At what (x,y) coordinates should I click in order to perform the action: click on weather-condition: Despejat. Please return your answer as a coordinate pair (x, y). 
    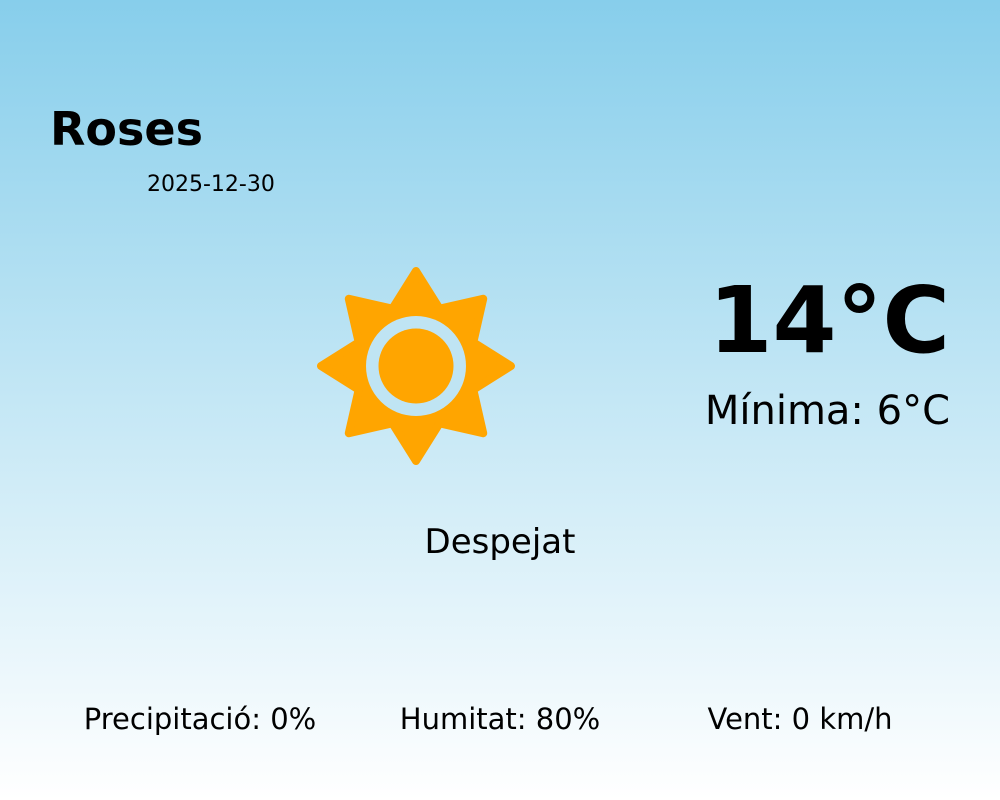
    Looking at the image, I should click on (500, 542).